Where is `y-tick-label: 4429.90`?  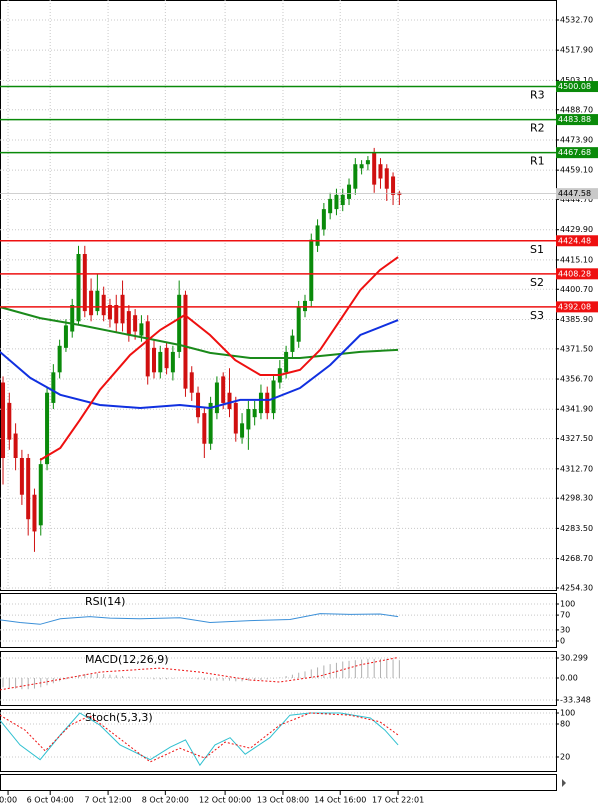 y-tick-label: 4429.90 is located at coordinates (576, 229).